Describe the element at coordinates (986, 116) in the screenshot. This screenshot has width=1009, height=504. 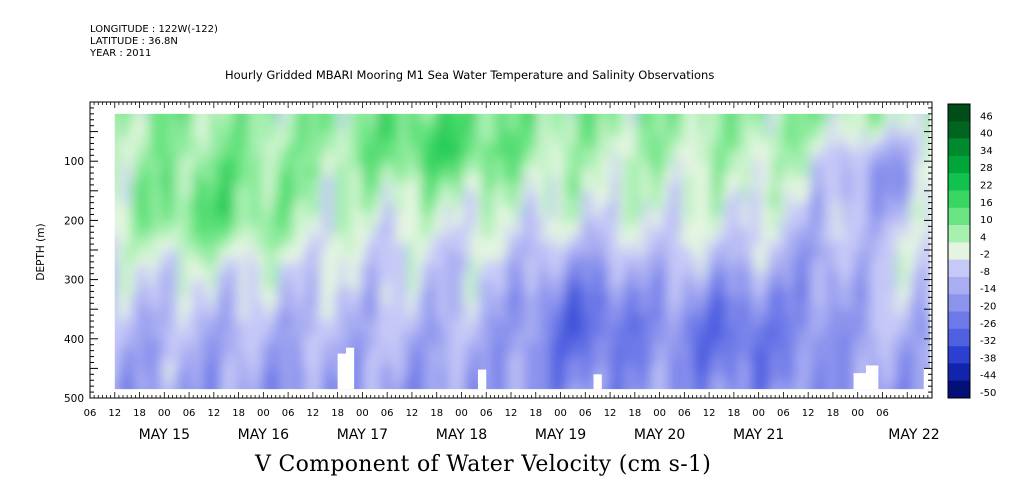
I see `colorbar-label: 46` at that location.